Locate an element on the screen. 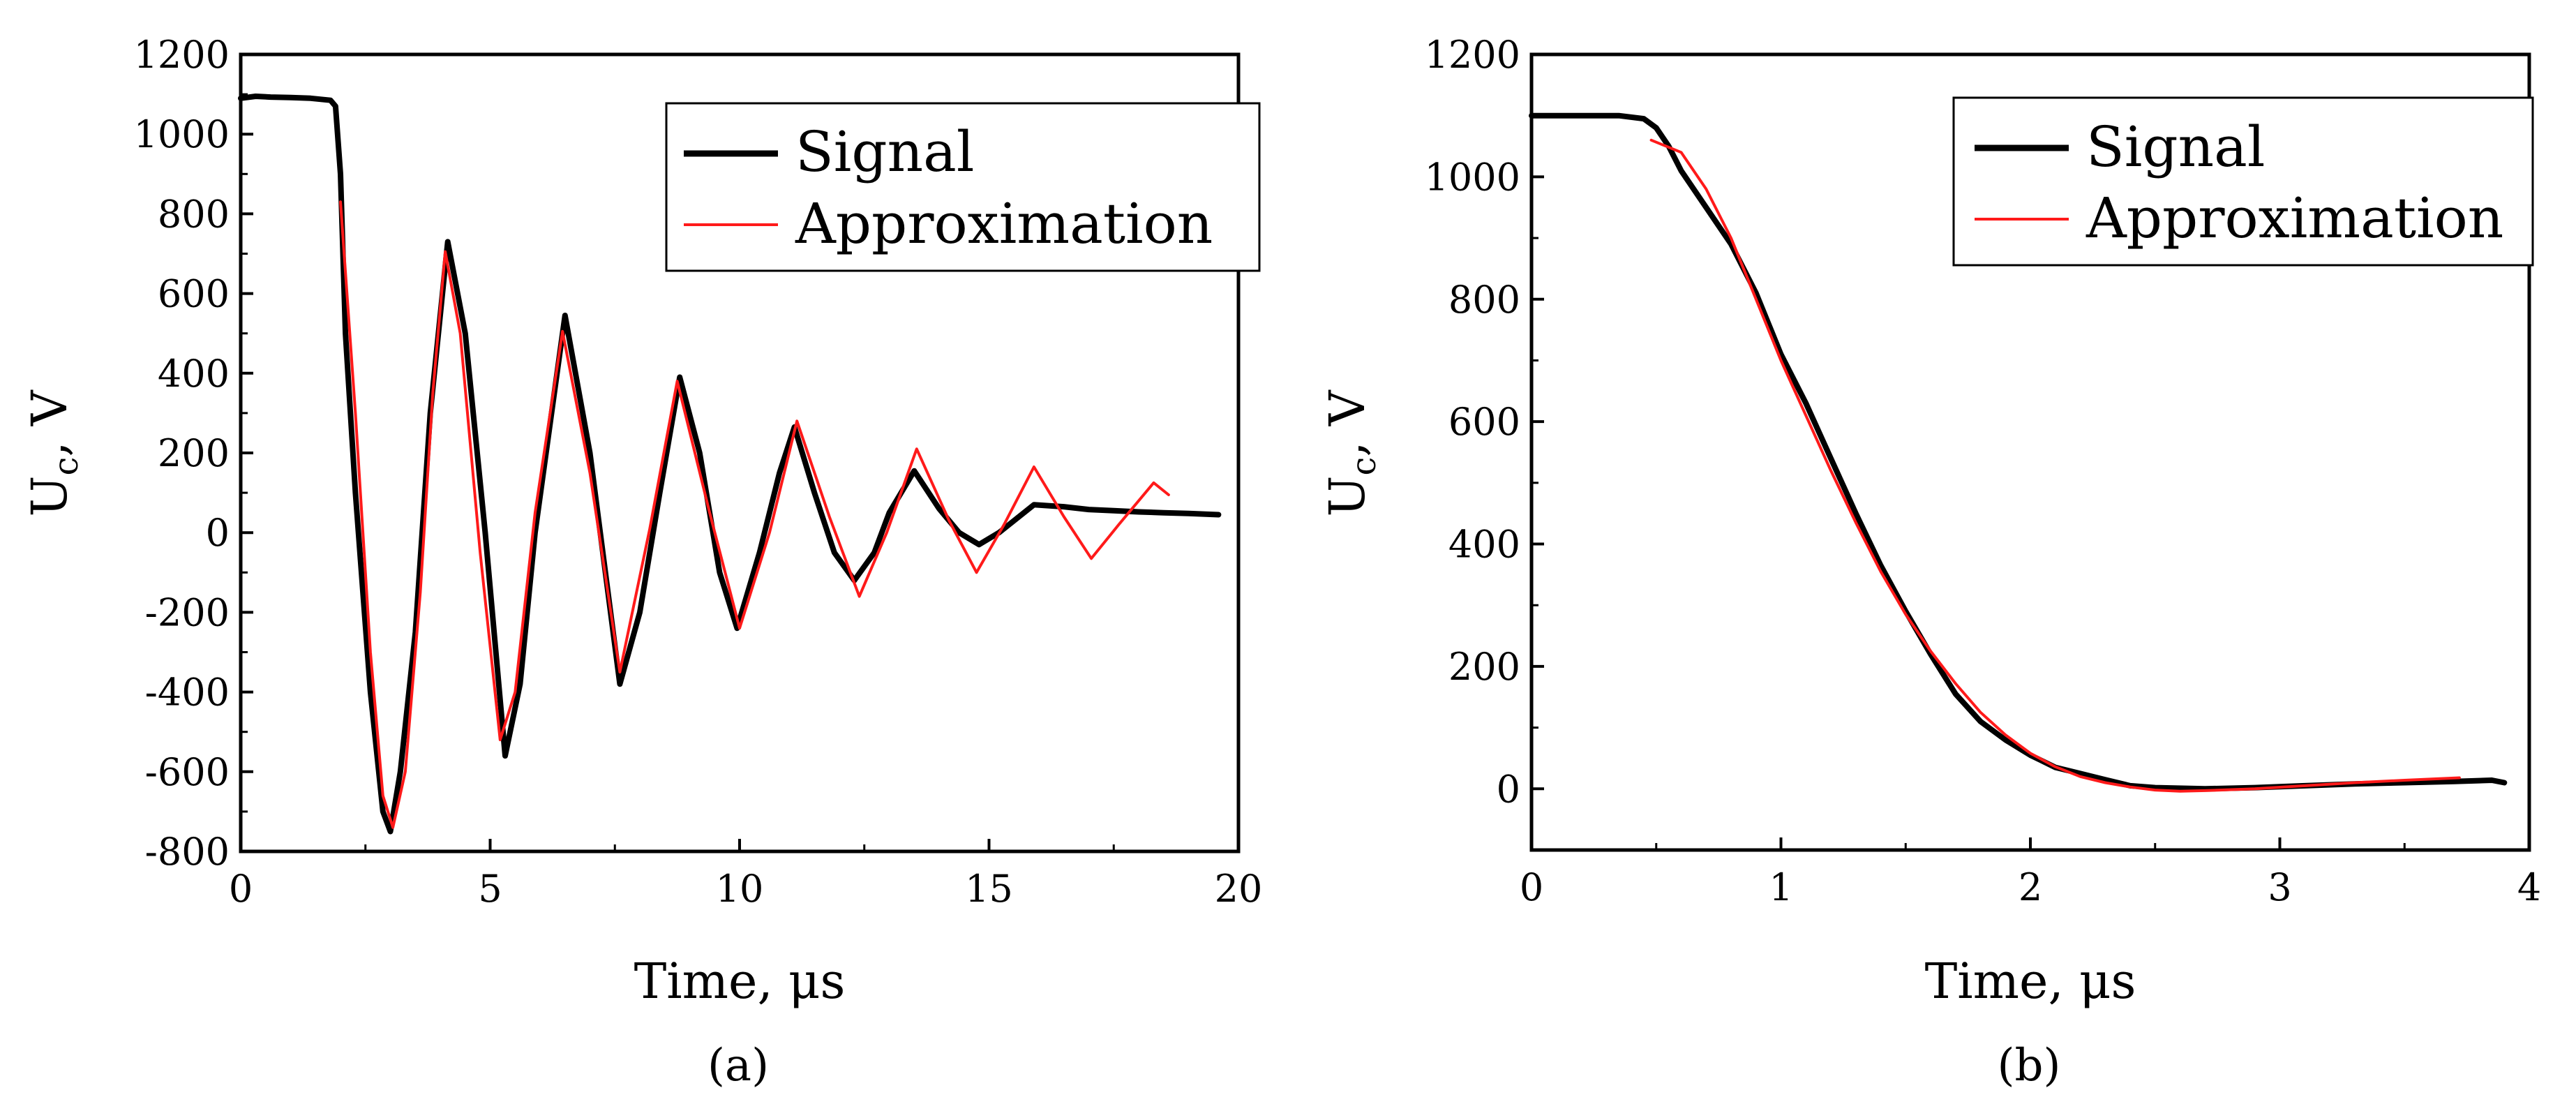 The width and height of the screenshot is (2576, 1118). chart-b-x-tick-label: 4 is located at coordinates (2529, 887).